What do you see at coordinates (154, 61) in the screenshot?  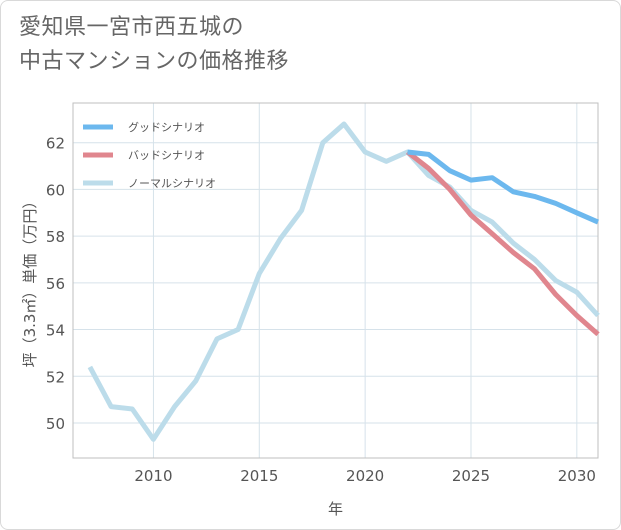 I see `chart-title-line-2: 中古マンションの価格推移` at bounding box center [154, 61].